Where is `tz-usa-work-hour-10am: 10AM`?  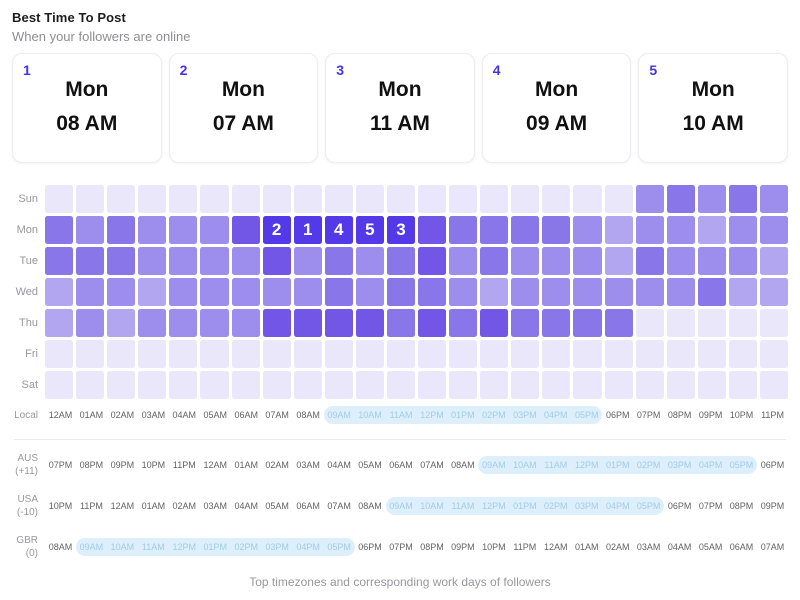
tz-usa-work-hour-10am: 10AM is located at coordinates (432, 506).